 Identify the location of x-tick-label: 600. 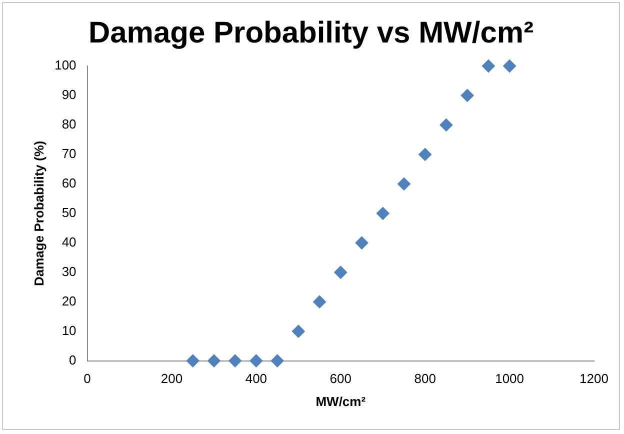
(341, 378).